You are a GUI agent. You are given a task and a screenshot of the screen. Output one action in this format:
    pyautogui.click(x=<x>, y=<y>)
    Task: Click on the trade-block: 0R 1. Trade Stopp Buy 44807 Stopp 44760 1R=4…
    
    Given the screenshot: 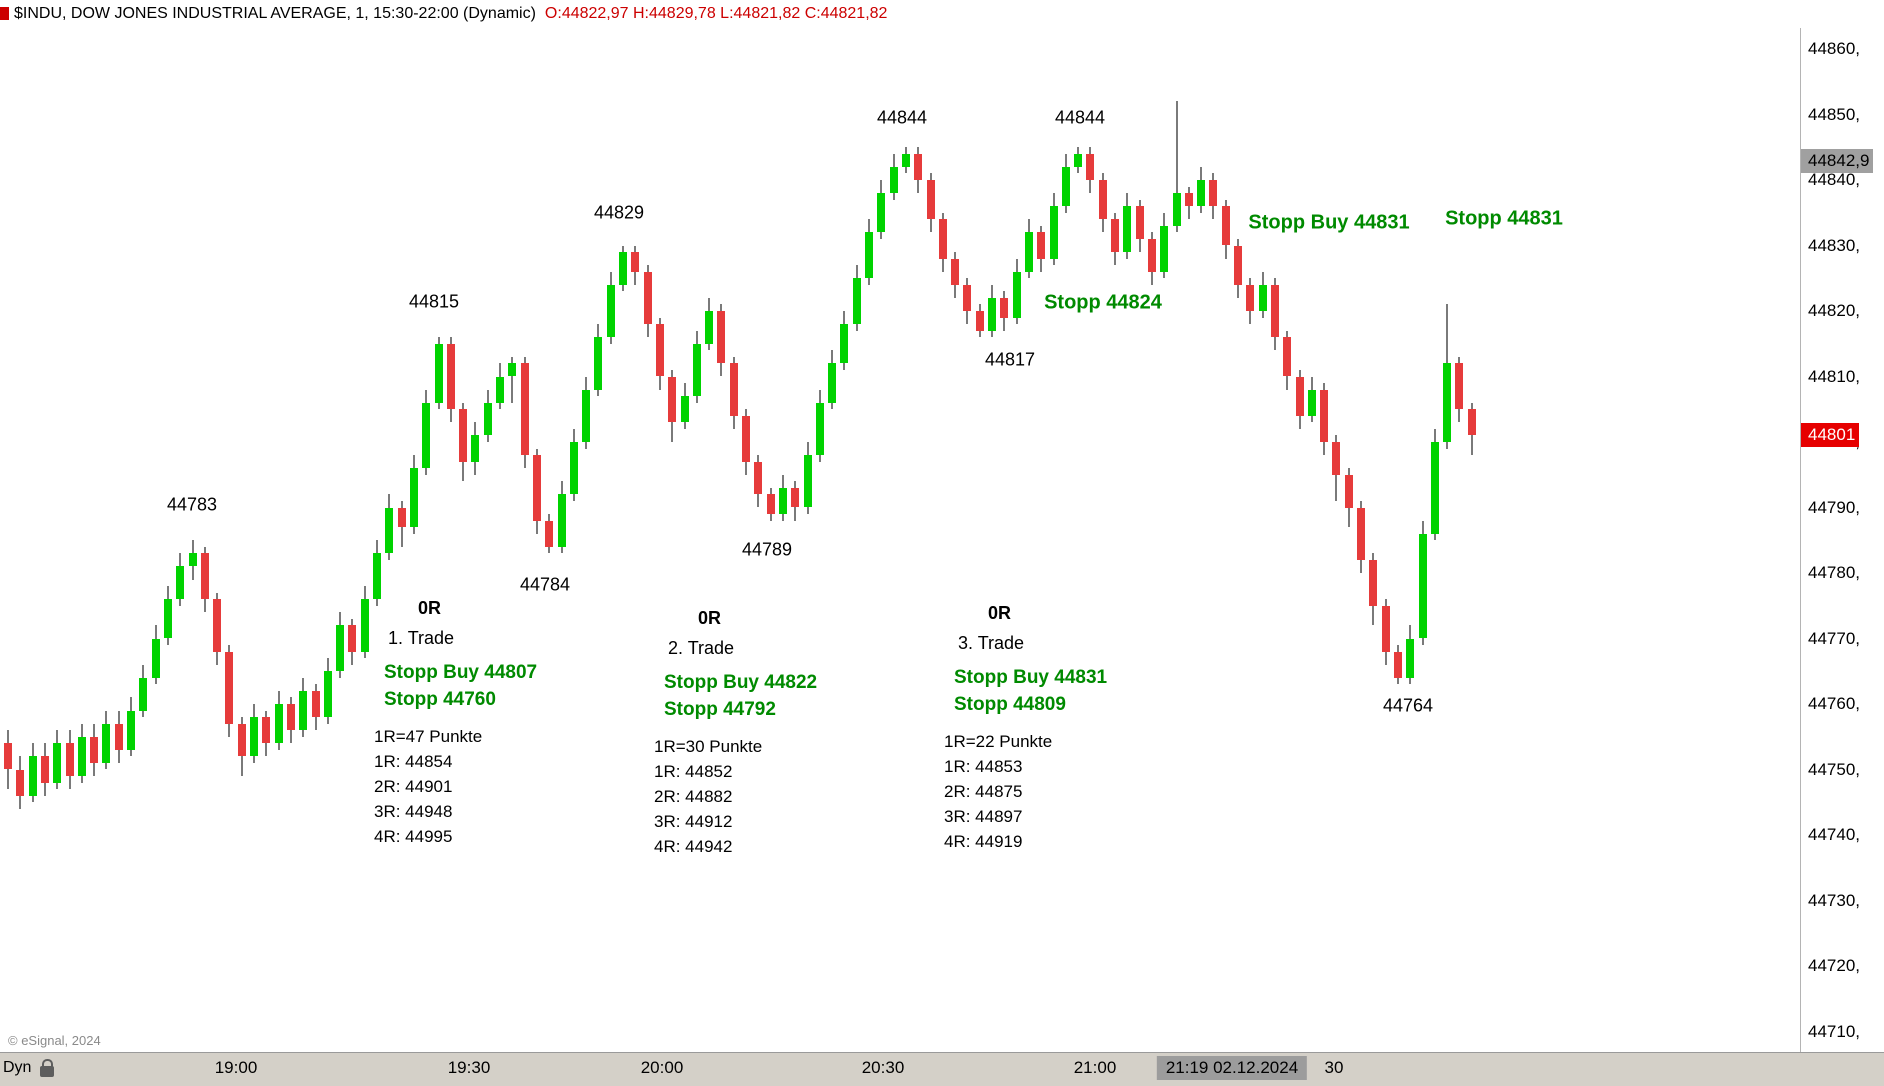 What is the action you would take?
    pyautogui.click(x=453, y=722)
    